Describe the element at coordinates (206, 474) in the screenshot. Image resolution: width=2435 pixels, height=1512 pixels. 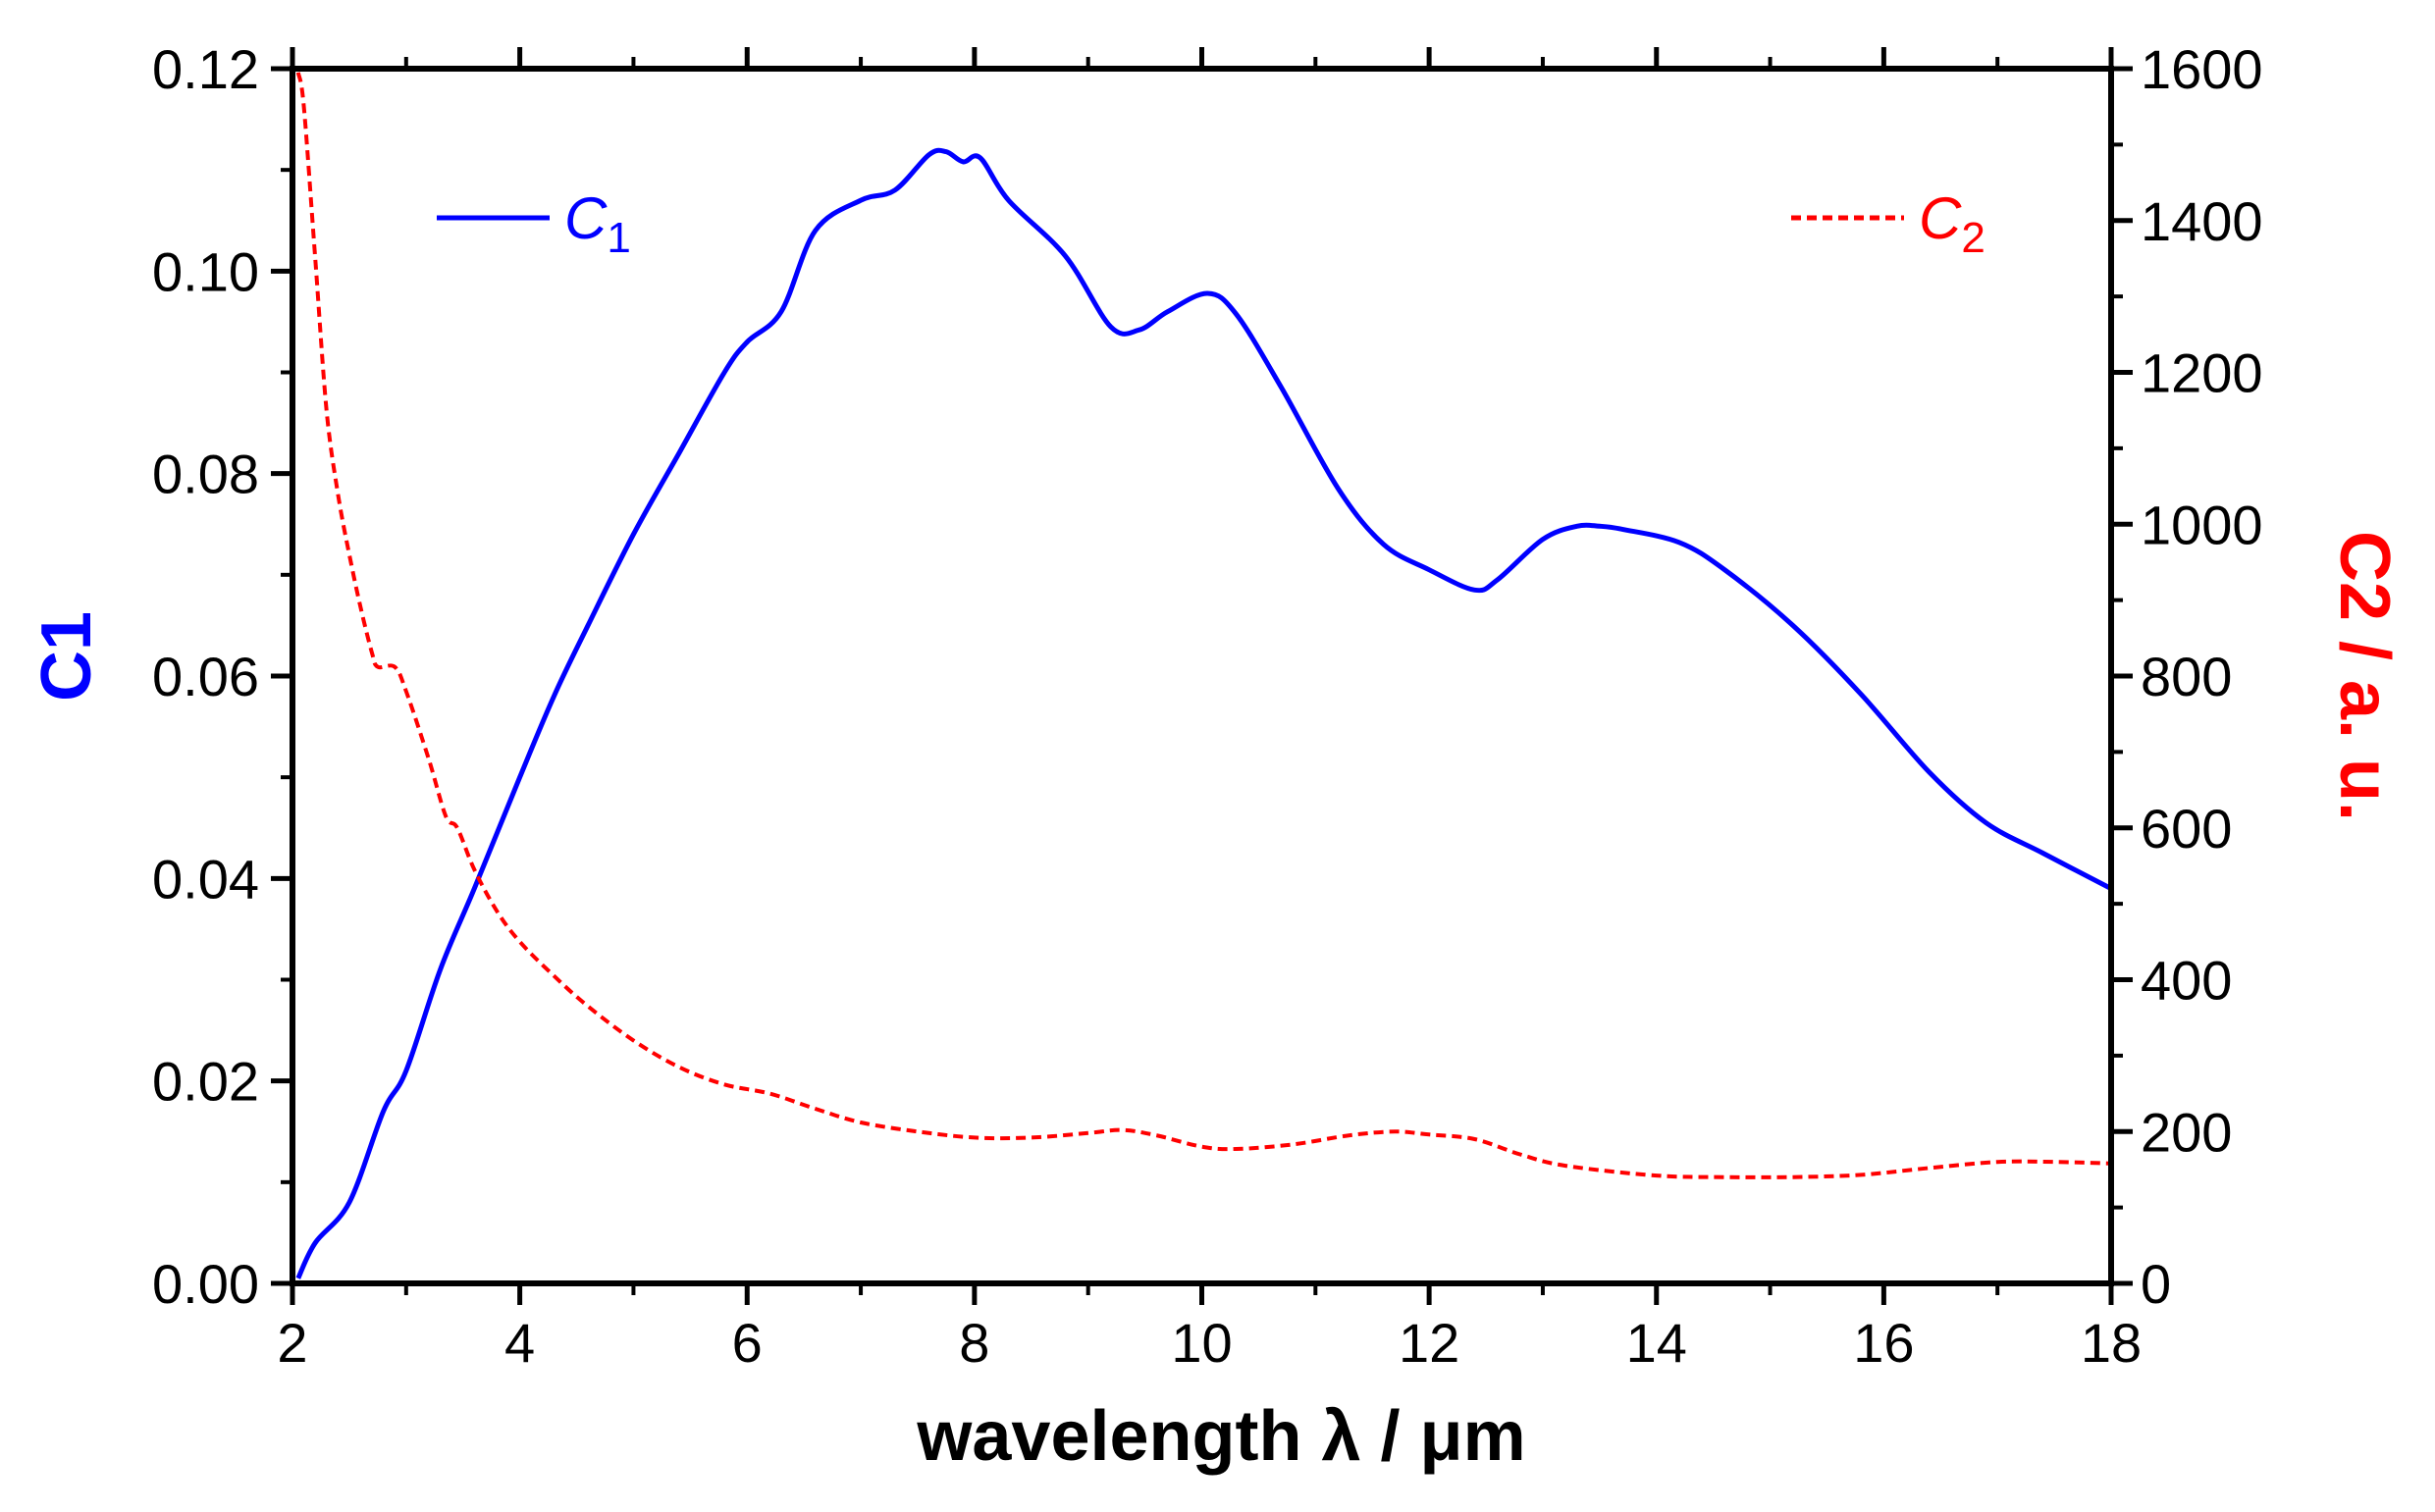
I see `y-left-tick-label: 0.08` at that location.